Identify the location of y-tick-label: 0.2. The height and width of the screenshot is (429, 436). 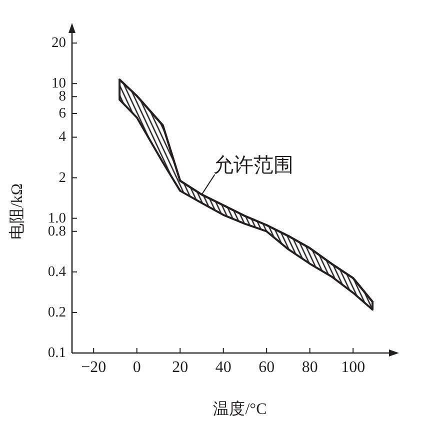
(57, 312).